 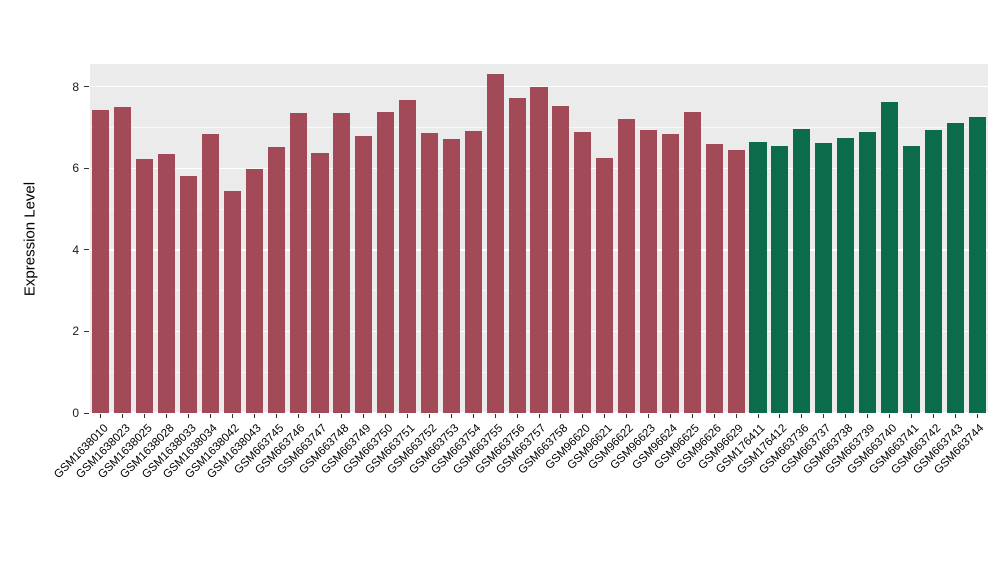 I want to click on bar-GSM663736, so click(x=802, y=270).